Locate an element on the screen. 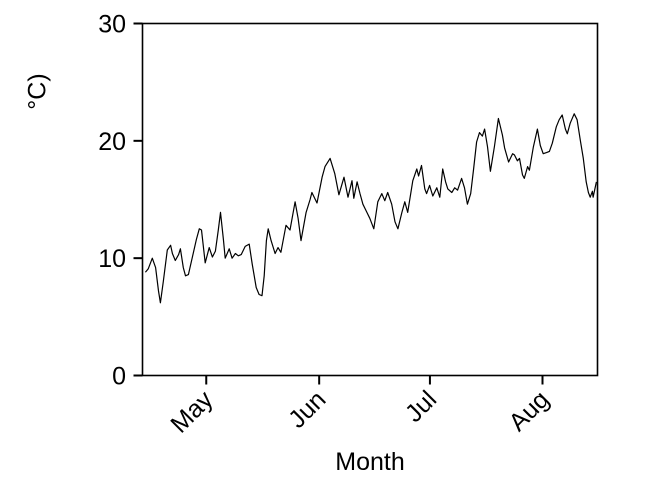 The image size is (658, 484). y-tick-label: 20 is located at coordinates (112, 142).